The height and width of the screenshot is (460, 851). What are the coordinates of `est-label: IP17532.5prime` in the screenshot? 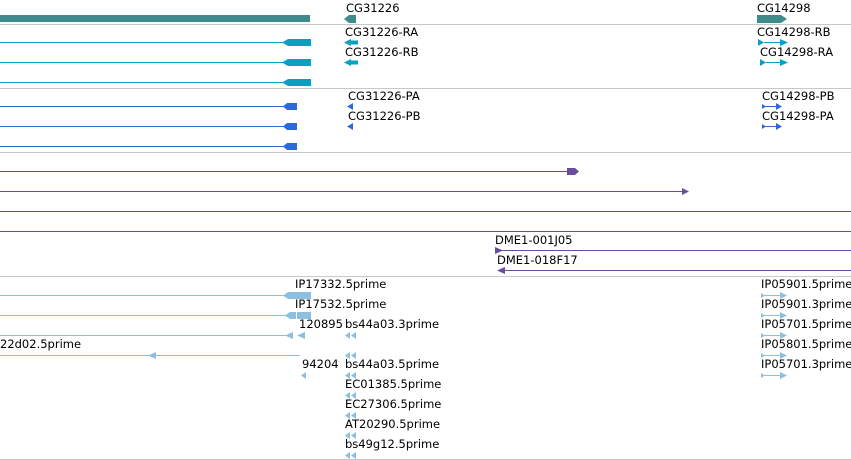 It's located at (341, 304).